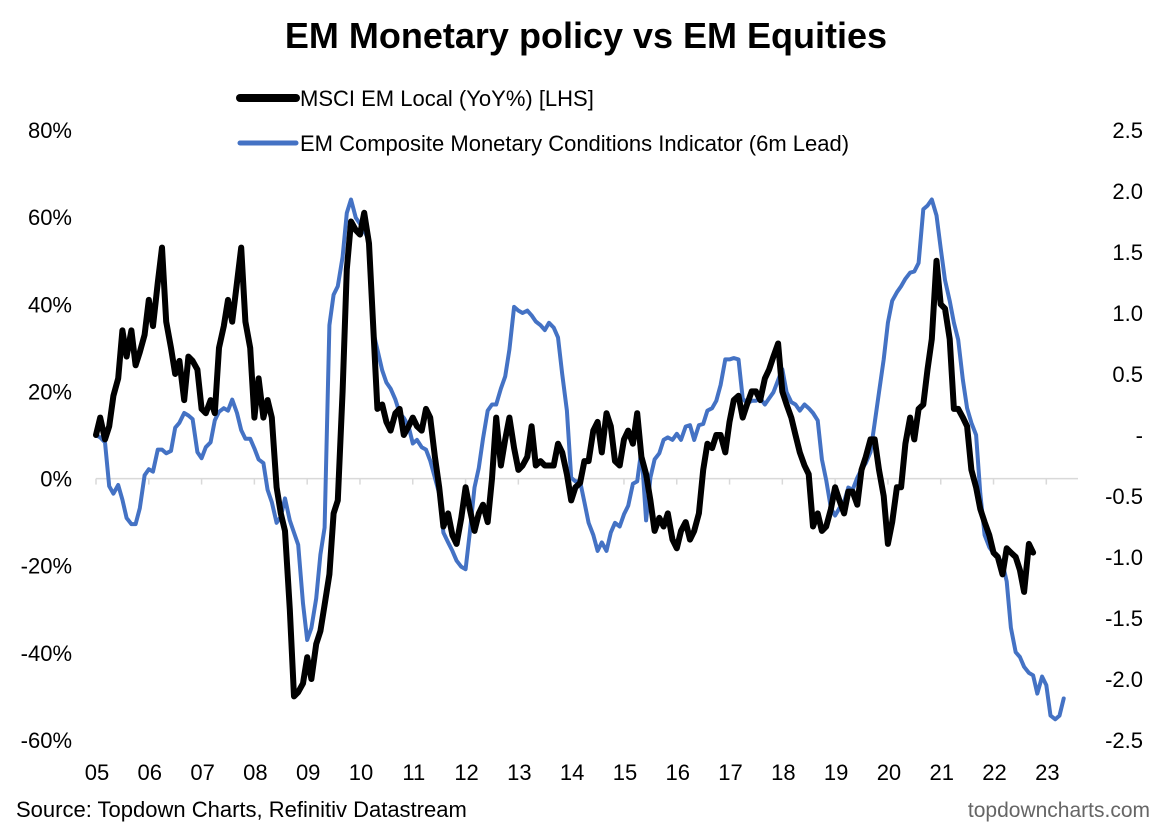 This screenshot has width=1172, height=833. I want to click on y-right-tick-label: 2.0, so click(1127, 191).